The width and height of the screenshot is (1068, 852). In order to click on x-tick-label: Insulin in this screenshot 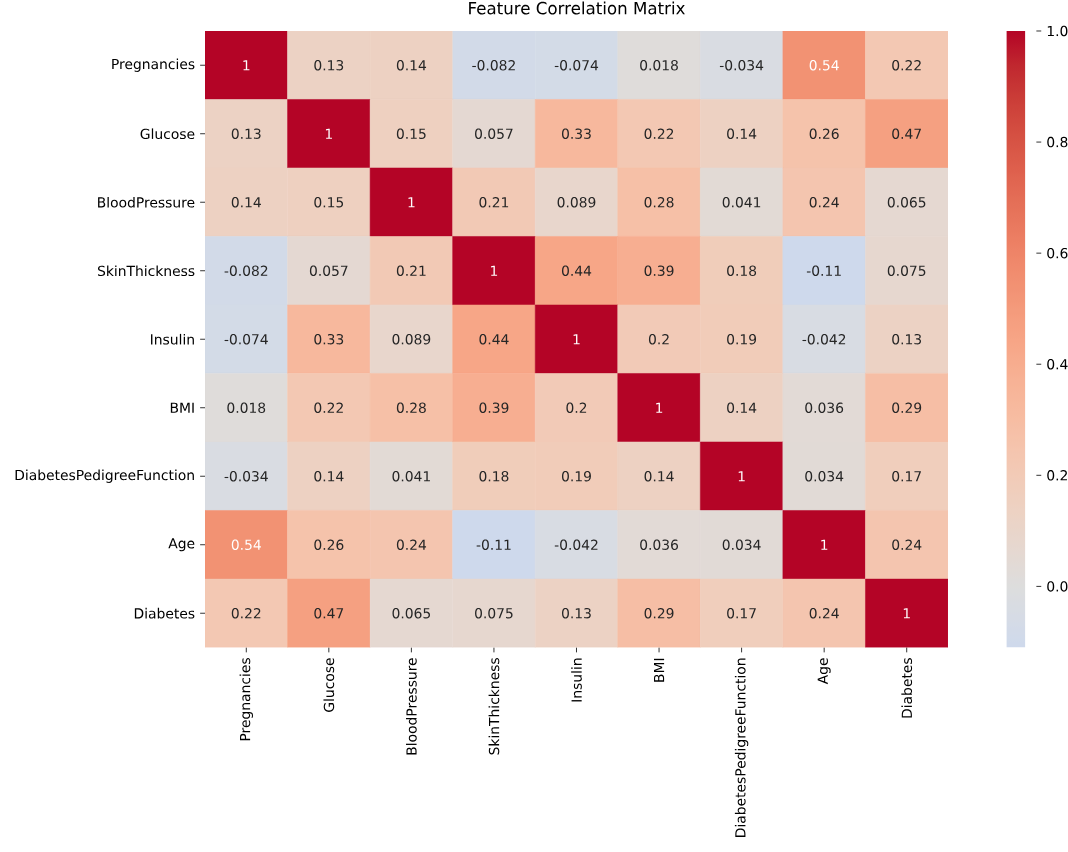, I will do `click(576, 680)`.